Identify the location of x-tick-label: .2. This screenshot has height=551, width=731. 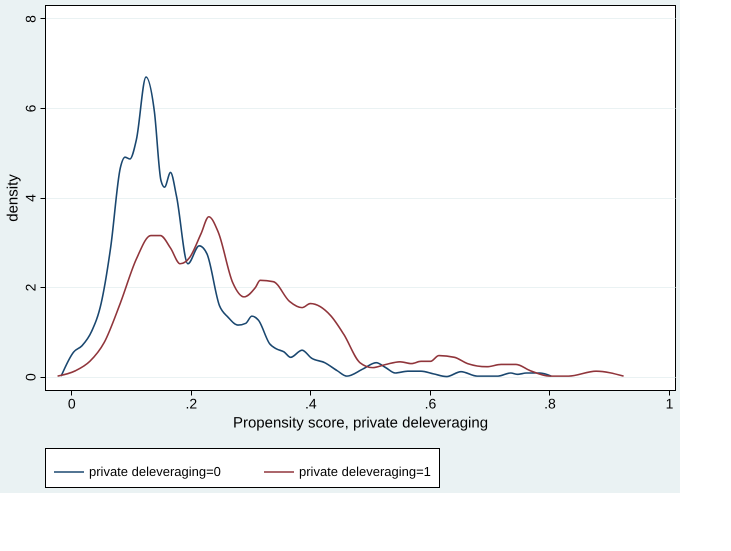
(192, 404).